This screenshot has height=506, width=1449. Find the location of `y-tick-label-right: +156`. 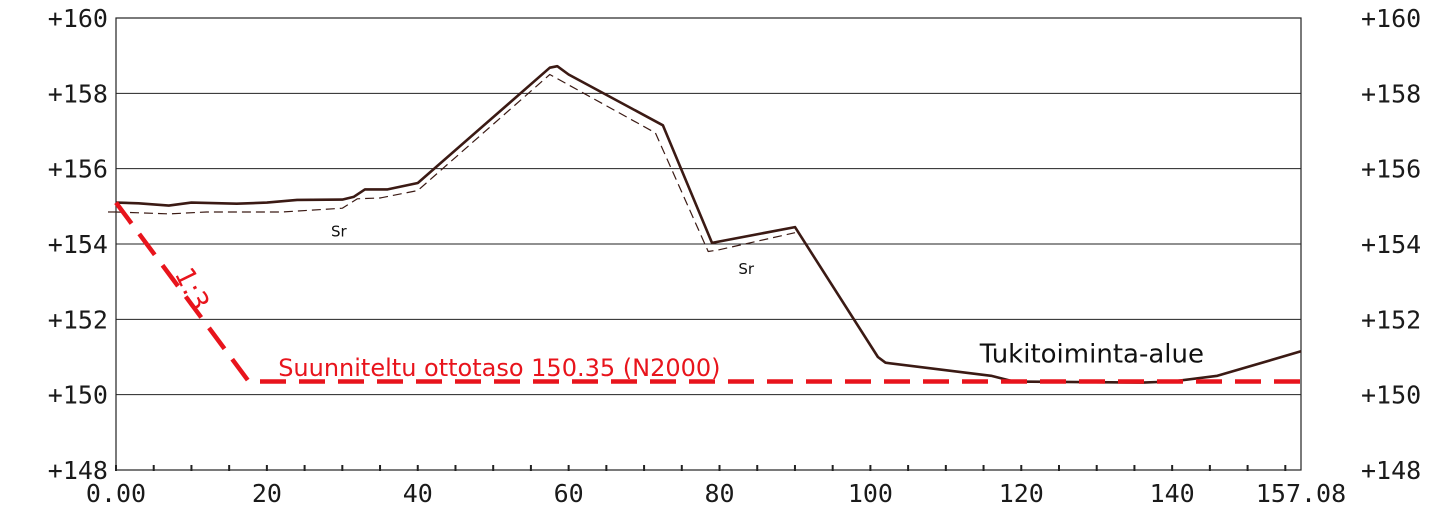

y-tick-label-right: +156 is located at coordinates (1391, 169).